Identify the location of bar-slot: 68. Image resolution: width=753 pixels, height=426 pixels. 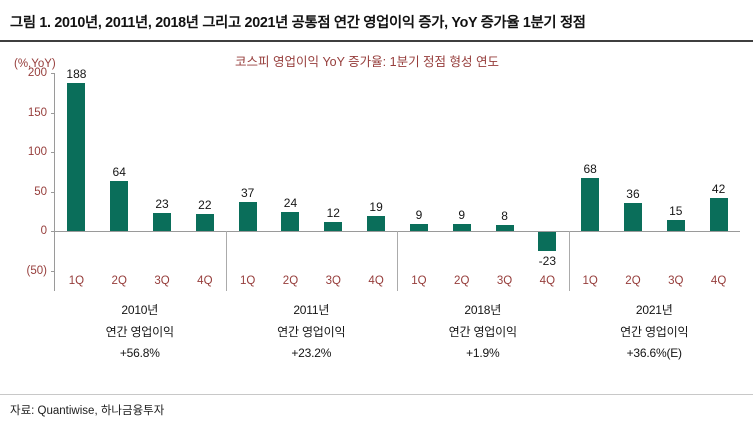
(590, 172).